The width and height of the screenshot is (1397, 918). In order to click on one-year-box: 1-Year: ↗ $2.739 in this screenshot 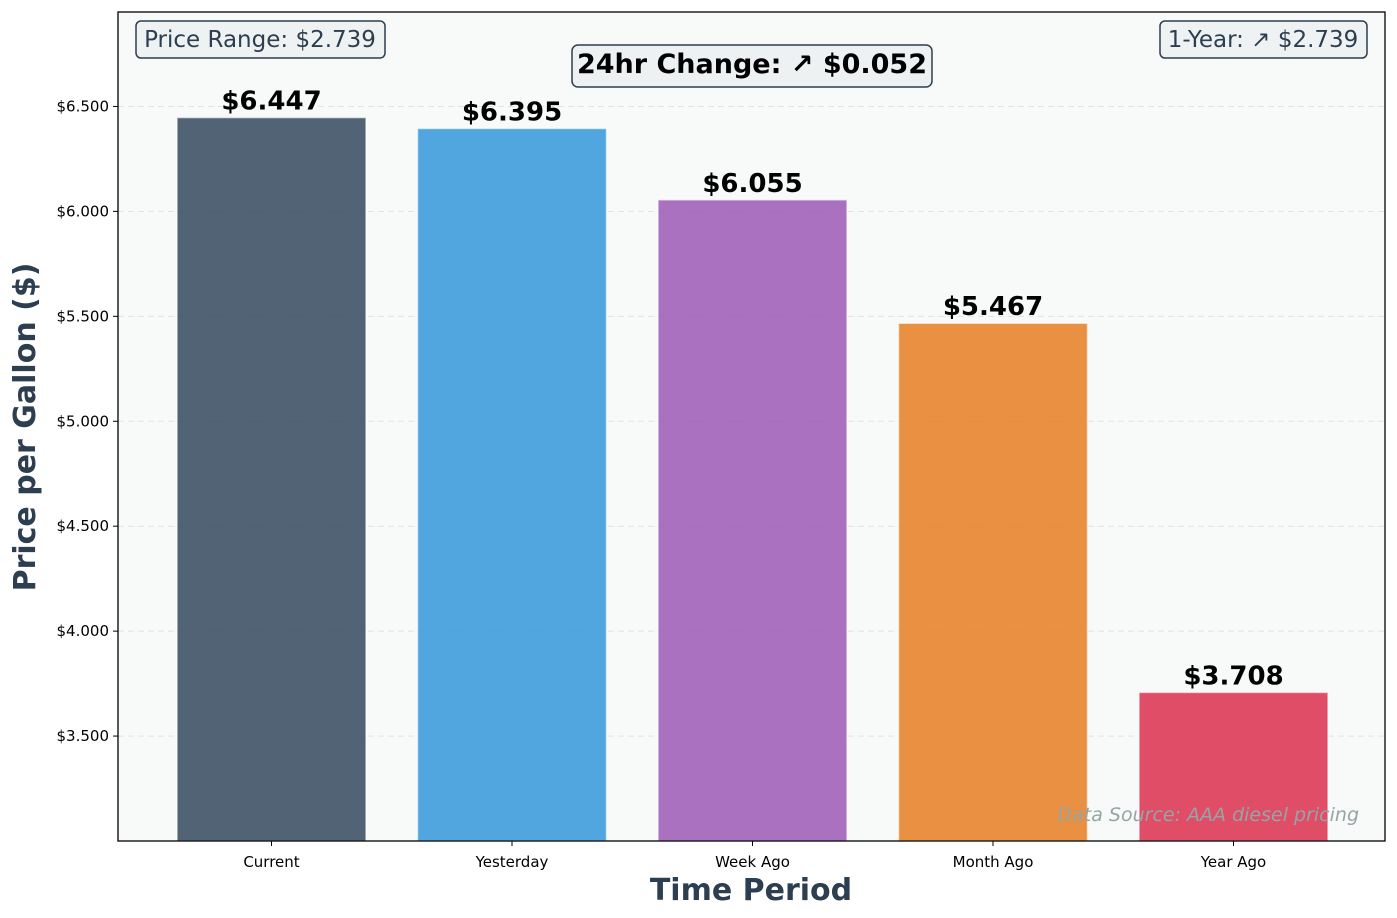, I will do `click(1263, 39)`.